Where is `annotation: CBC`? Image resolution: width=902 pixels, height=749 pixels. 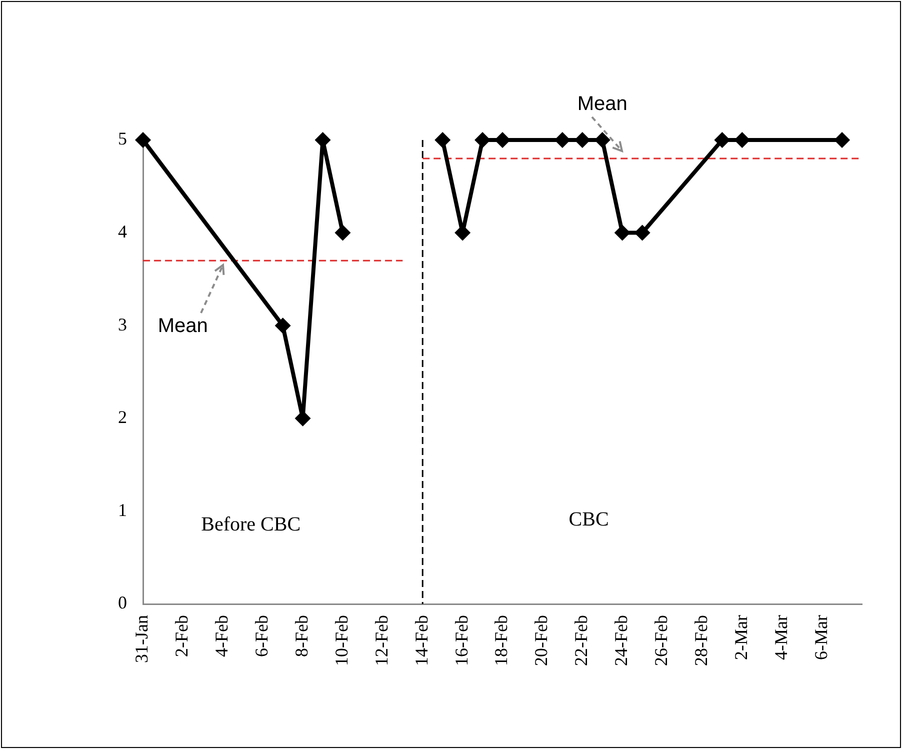 annotation: CBC is located at coordinates (588, 519).